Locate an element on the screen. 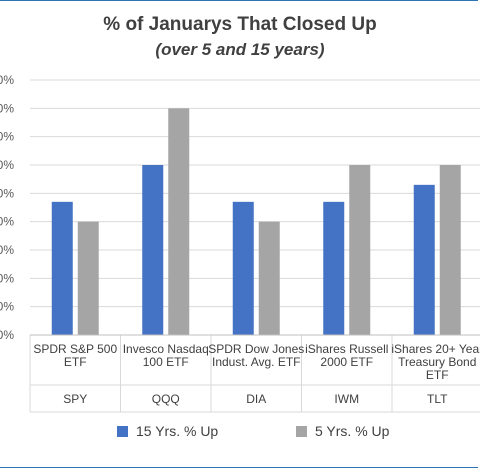 The height and width of the screenshot is (468, 480). bar-qqq-5yr is located at coordinates (179, 221).